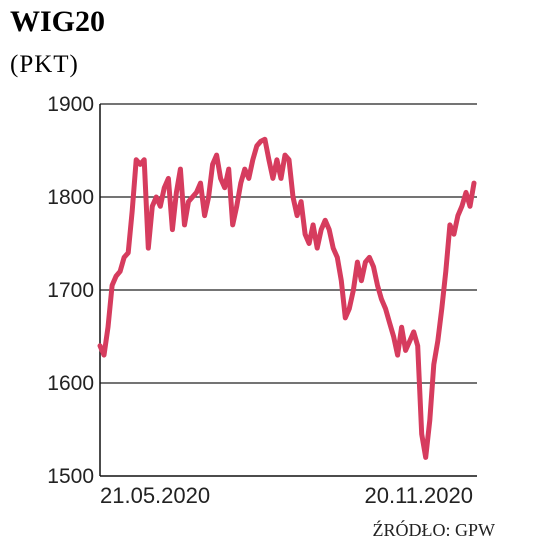  What do you see at coordinates (155, 495) in the screenshot?
I see `x-label-start: 21.05.2020` at bounding box center [155, 495].